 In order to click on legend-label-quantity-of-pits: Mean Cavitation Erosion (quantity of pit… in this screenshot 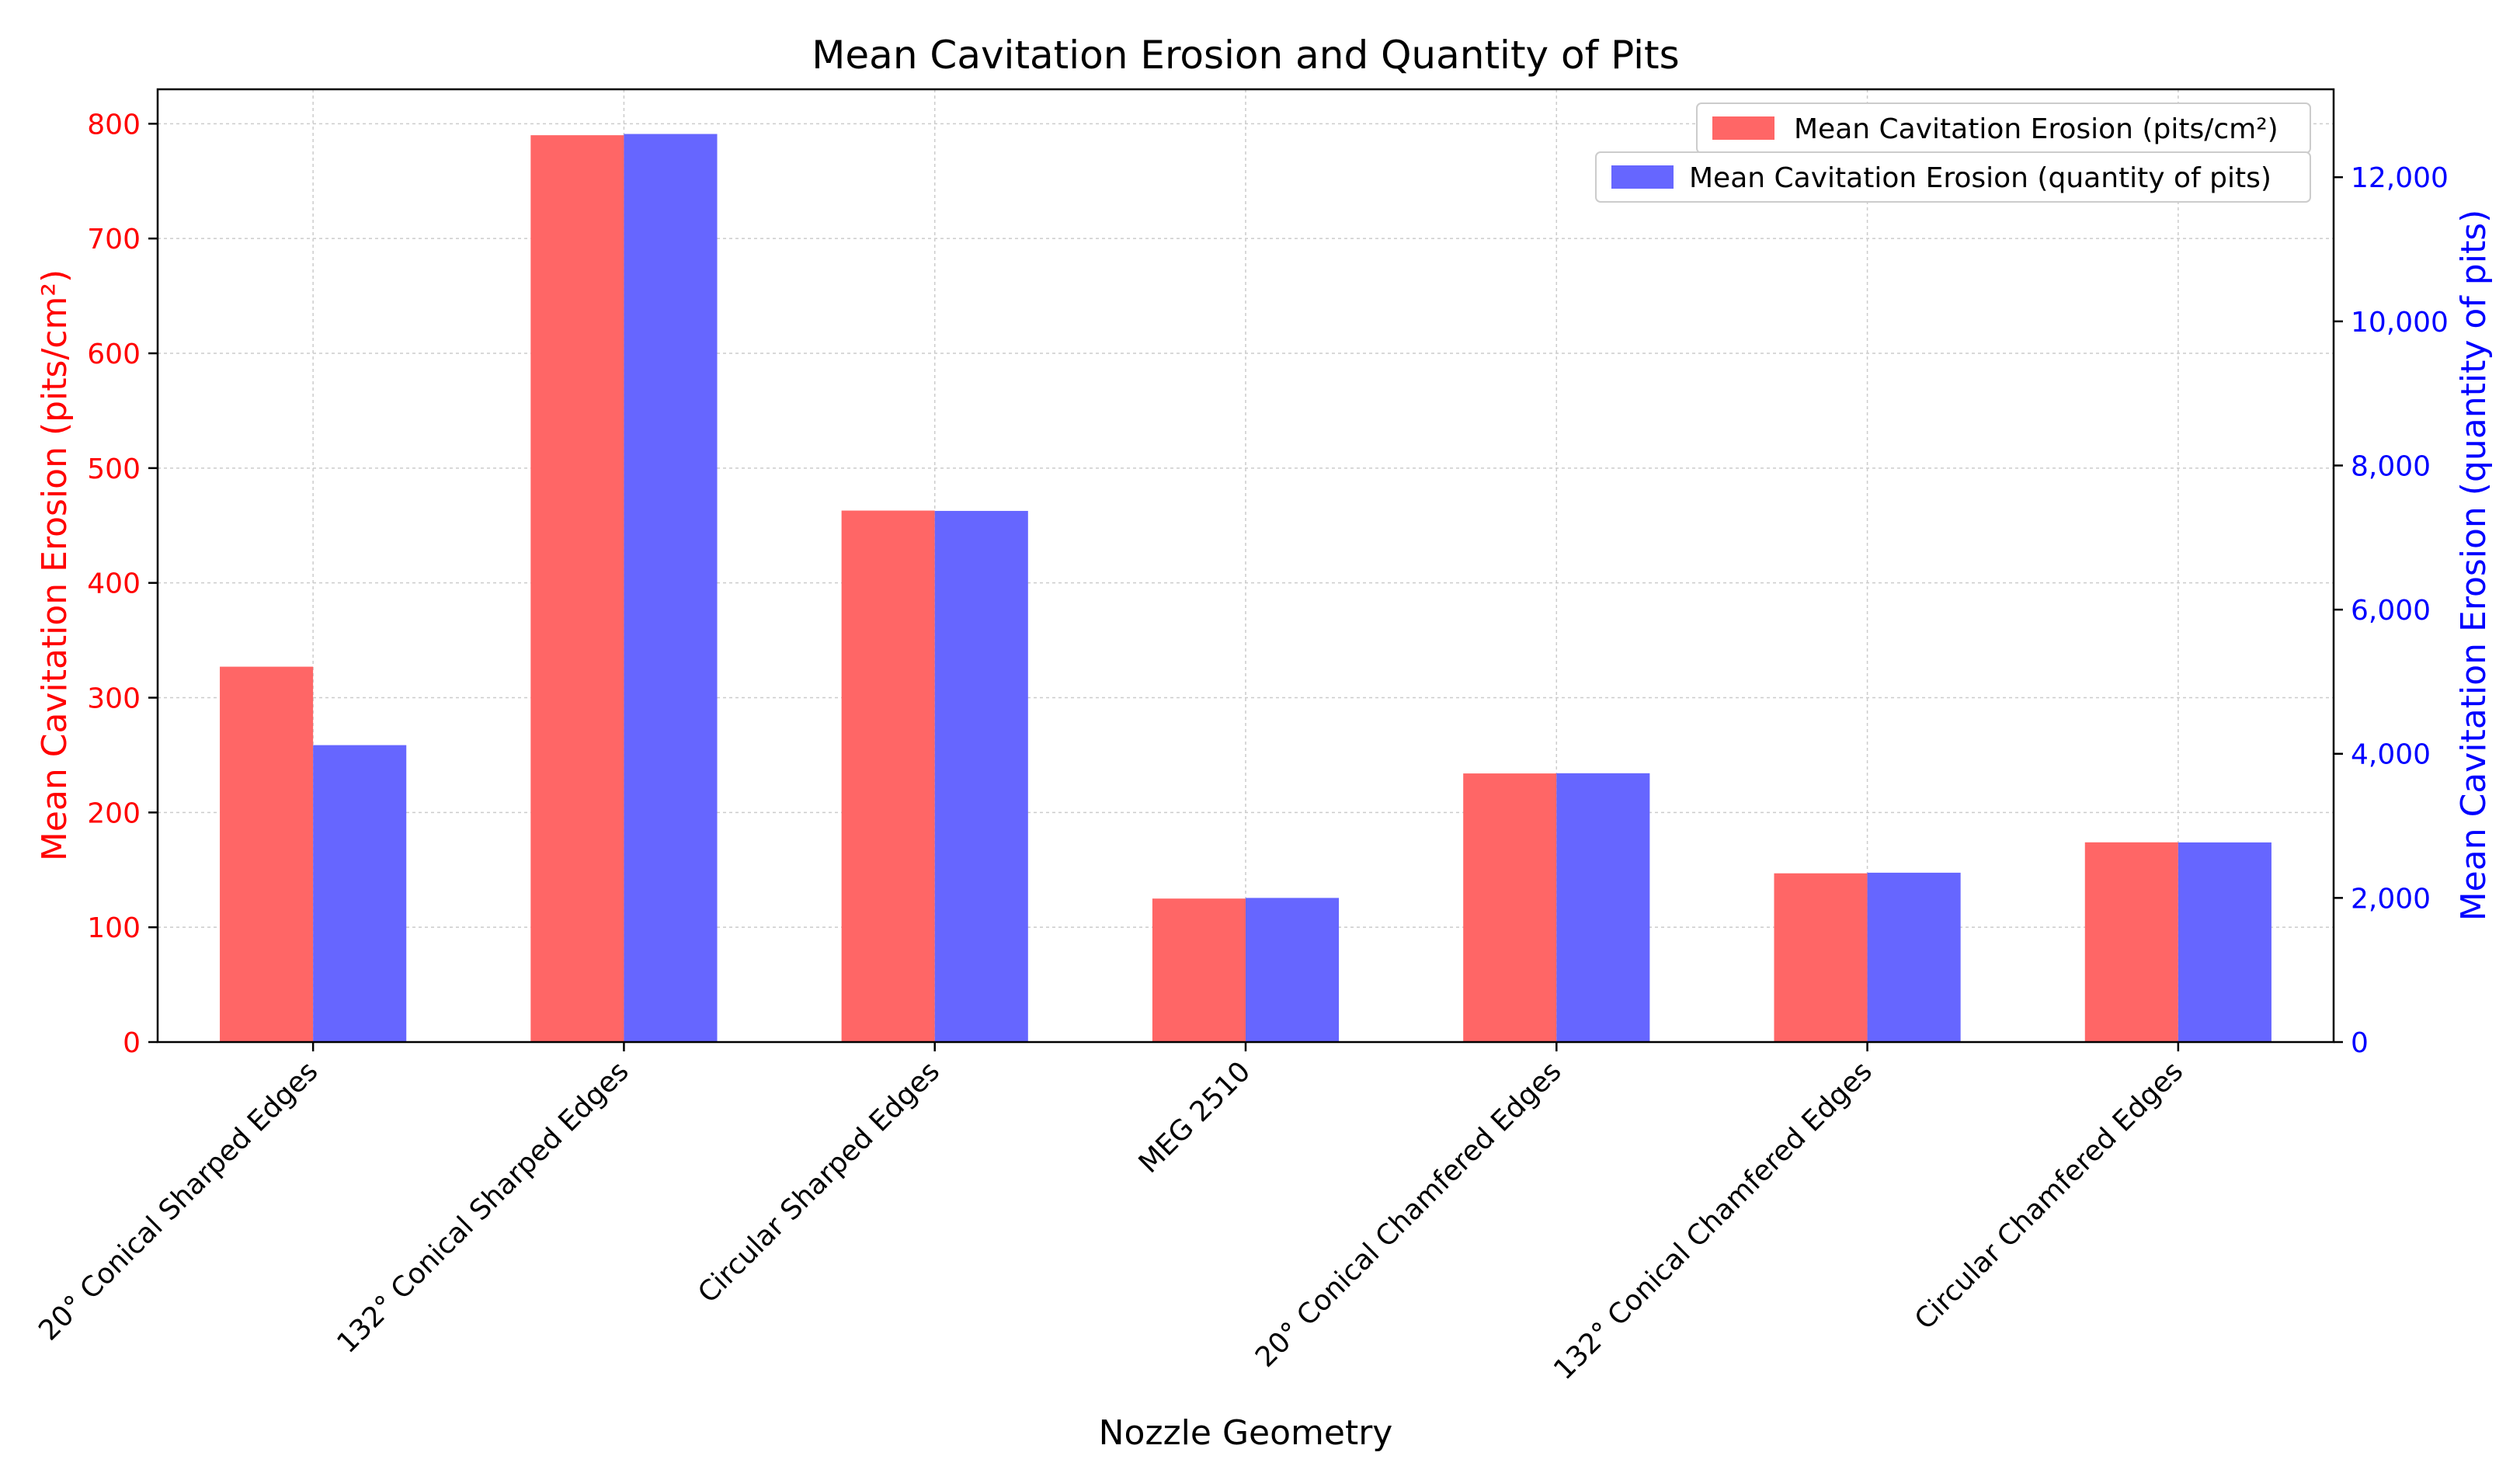, I will do `click(1980, 178)`.